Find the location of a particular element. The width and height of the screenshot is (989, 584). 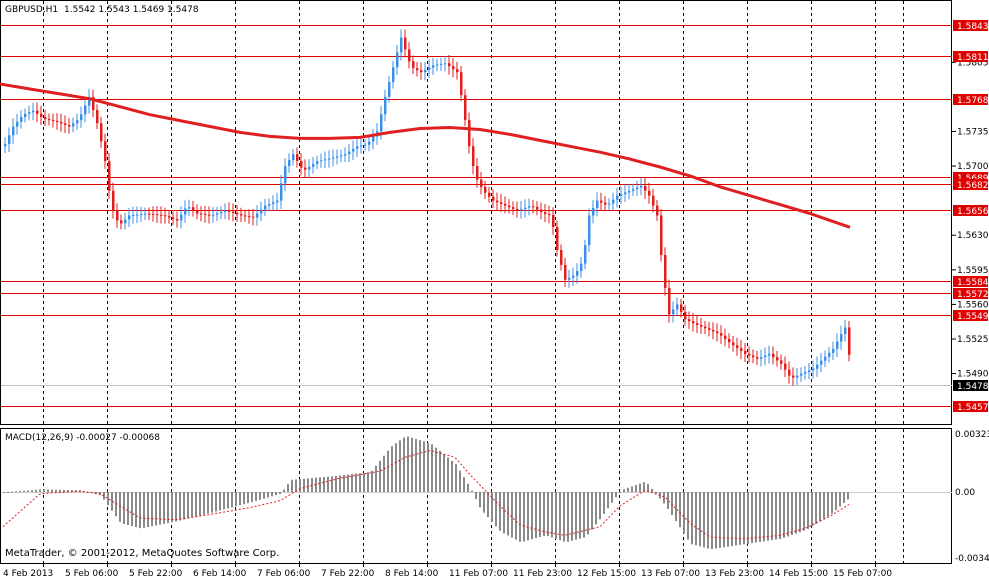

price-level-label: 1.5811 is located at coordinates (973, 58).